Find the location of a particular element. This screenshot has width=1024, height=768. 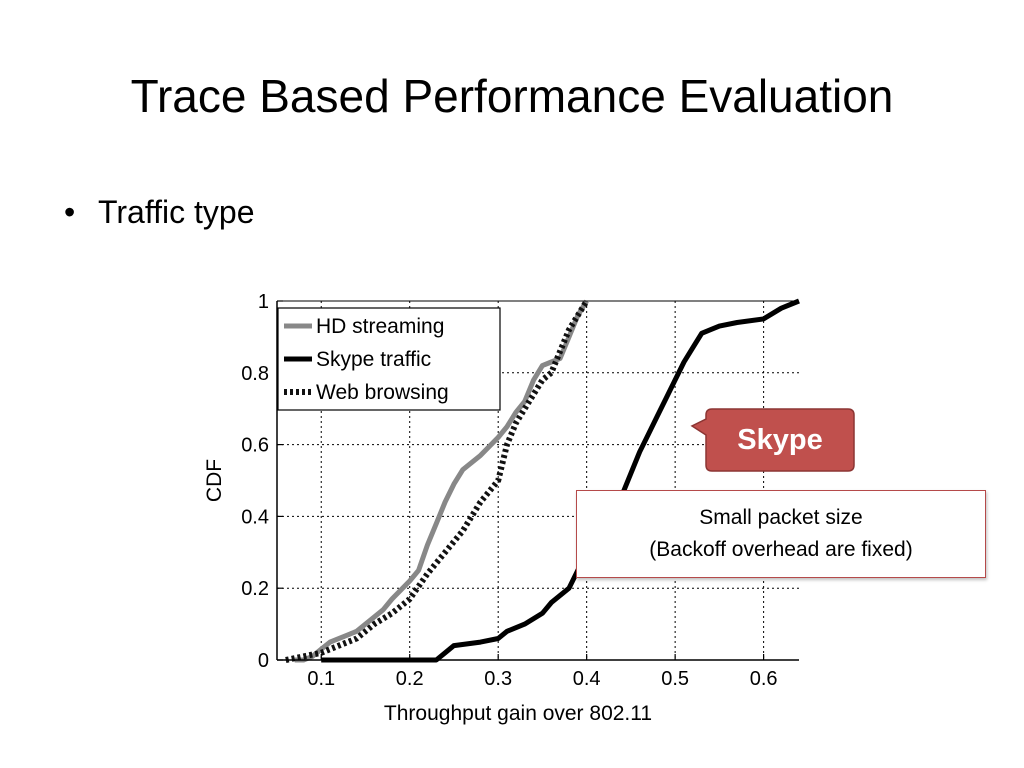

y-tick-label: 0 is located at coordinates (263, 661).